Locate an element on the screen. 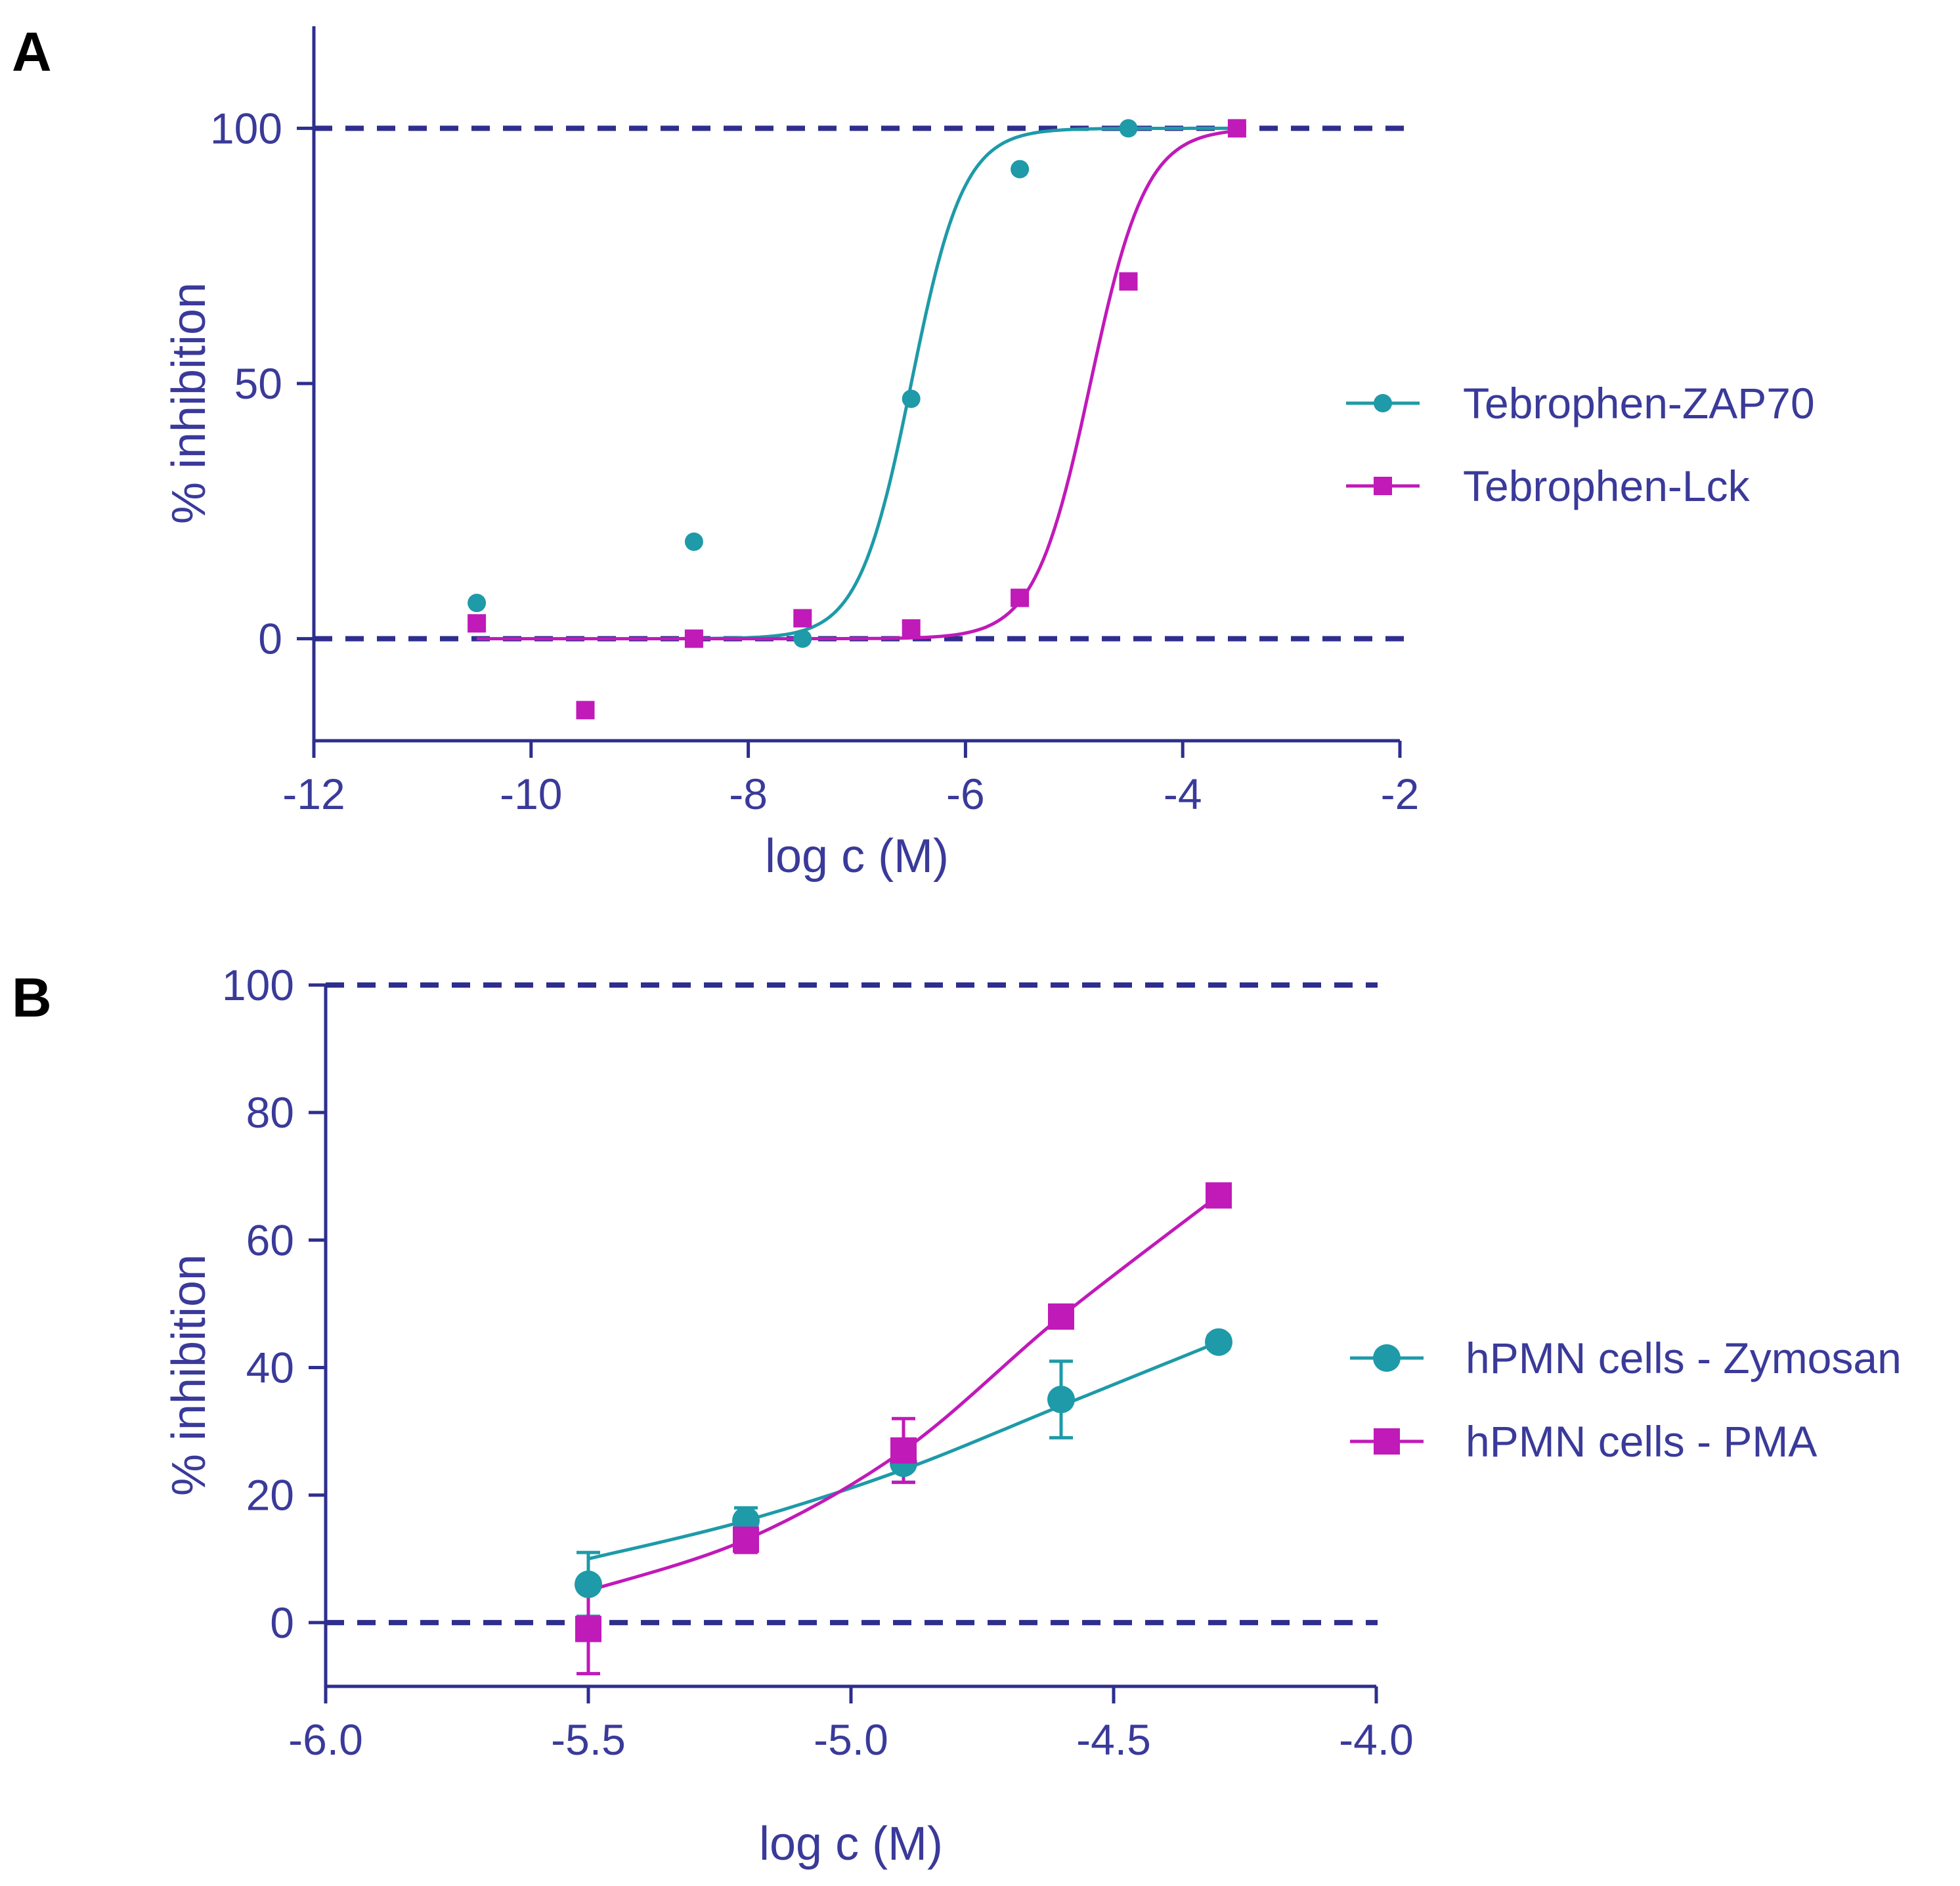 Image resolution: width=1960 pixels, height=1886 pixels. legend-item-hpmn-zymosan: hPMN cells - Zymosan is located at coordinates (1626, 1358).